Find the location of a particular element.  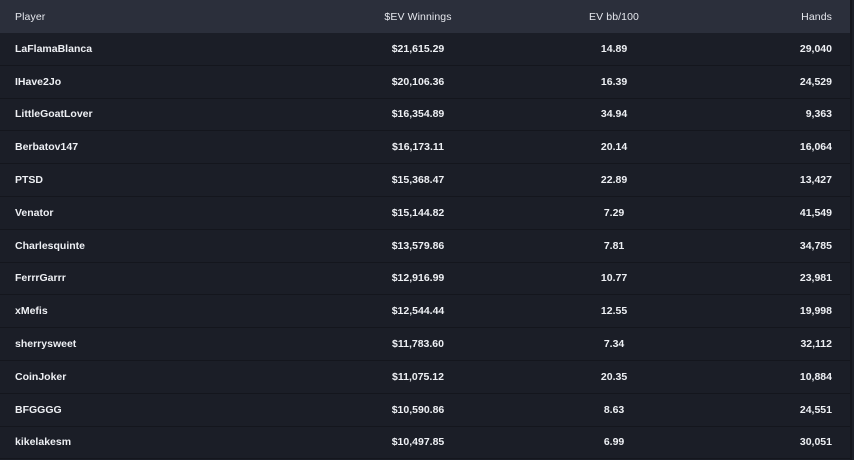

column-header-player: Player is located at coordinates (30, 16).